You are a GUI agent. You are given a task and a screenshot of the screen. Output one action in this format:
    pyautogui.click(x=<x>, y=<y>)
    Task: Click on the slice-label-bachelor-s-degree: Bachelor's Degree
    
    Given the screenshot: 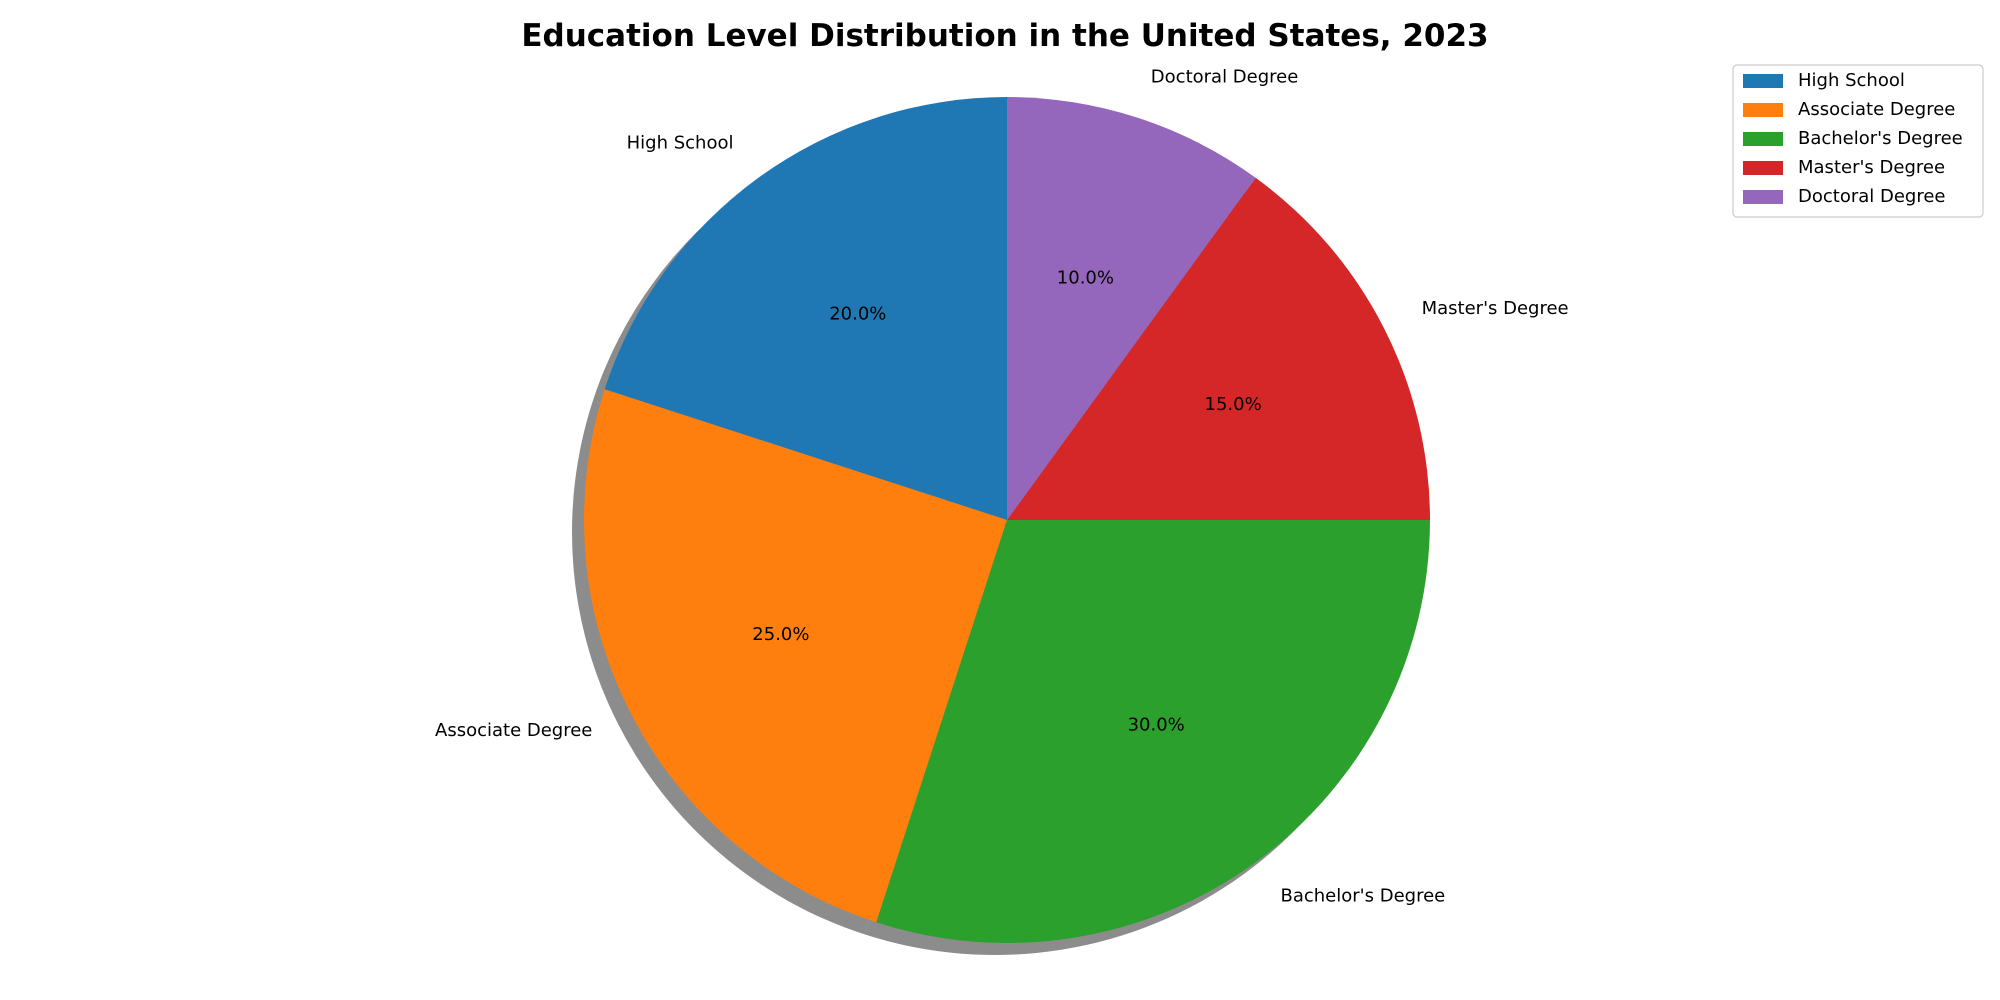 What is the action you would take?
    pyautogui.click(x=1363, y=895)
    